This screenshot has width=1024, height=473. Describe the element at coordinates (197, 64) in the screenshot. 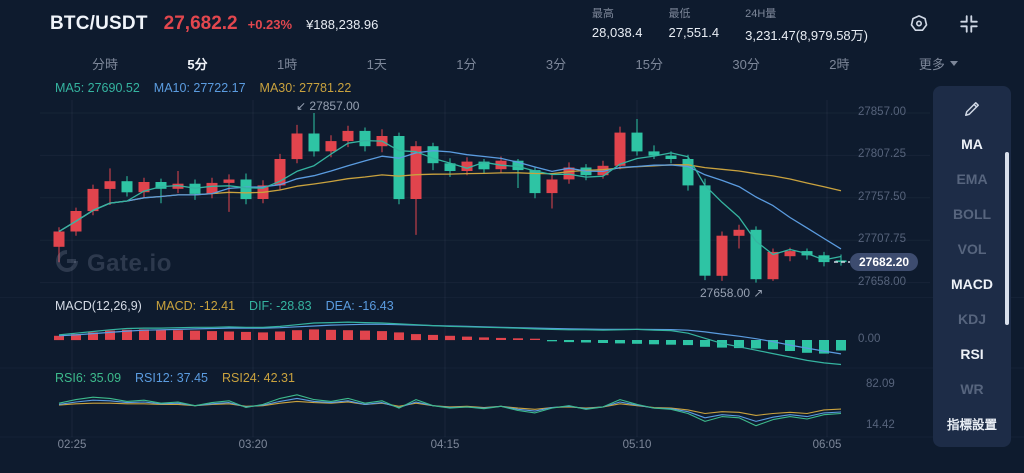

I see `tab-1: 5分` at that location.